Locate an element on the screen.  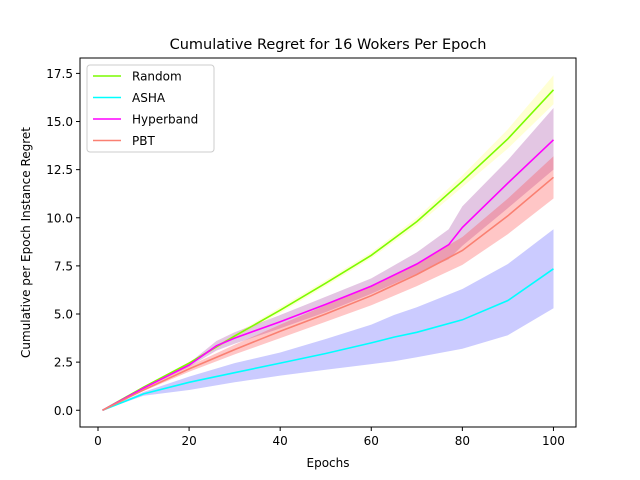
legend-label-hyperband: Hyperband is located at coordinates (165, 120).